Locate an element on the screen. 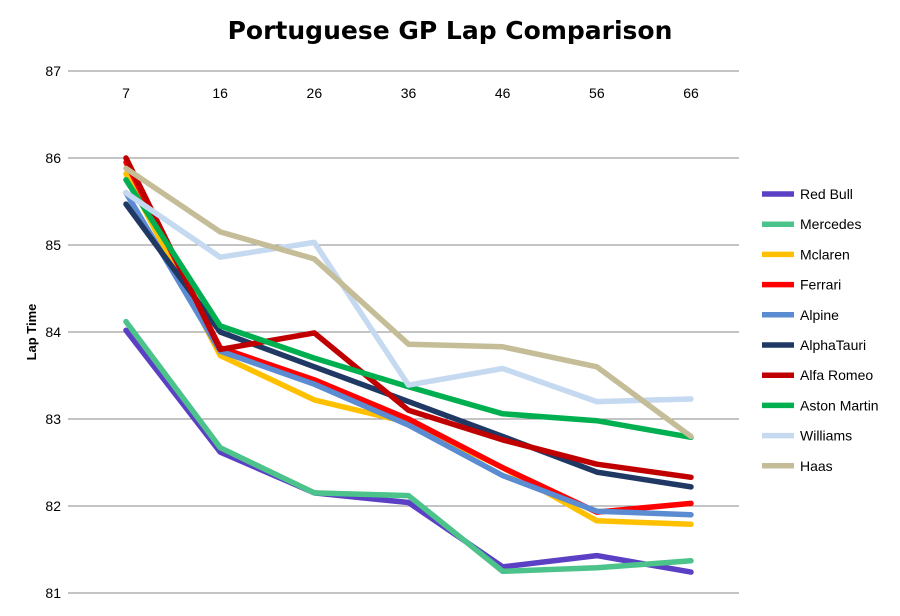 The width and height of the screenshot is (900, 616). legend-label: Aston Martin is located at coordinates (839, 405).